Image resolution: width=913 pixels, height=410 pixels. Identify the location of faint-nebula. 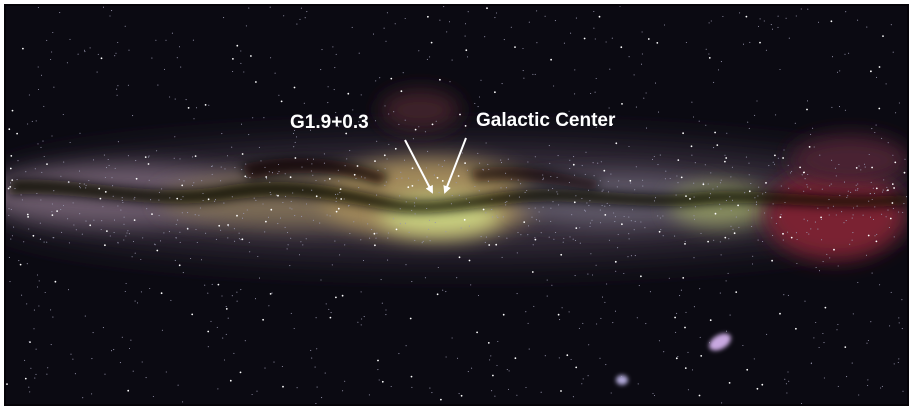
(420, 110).